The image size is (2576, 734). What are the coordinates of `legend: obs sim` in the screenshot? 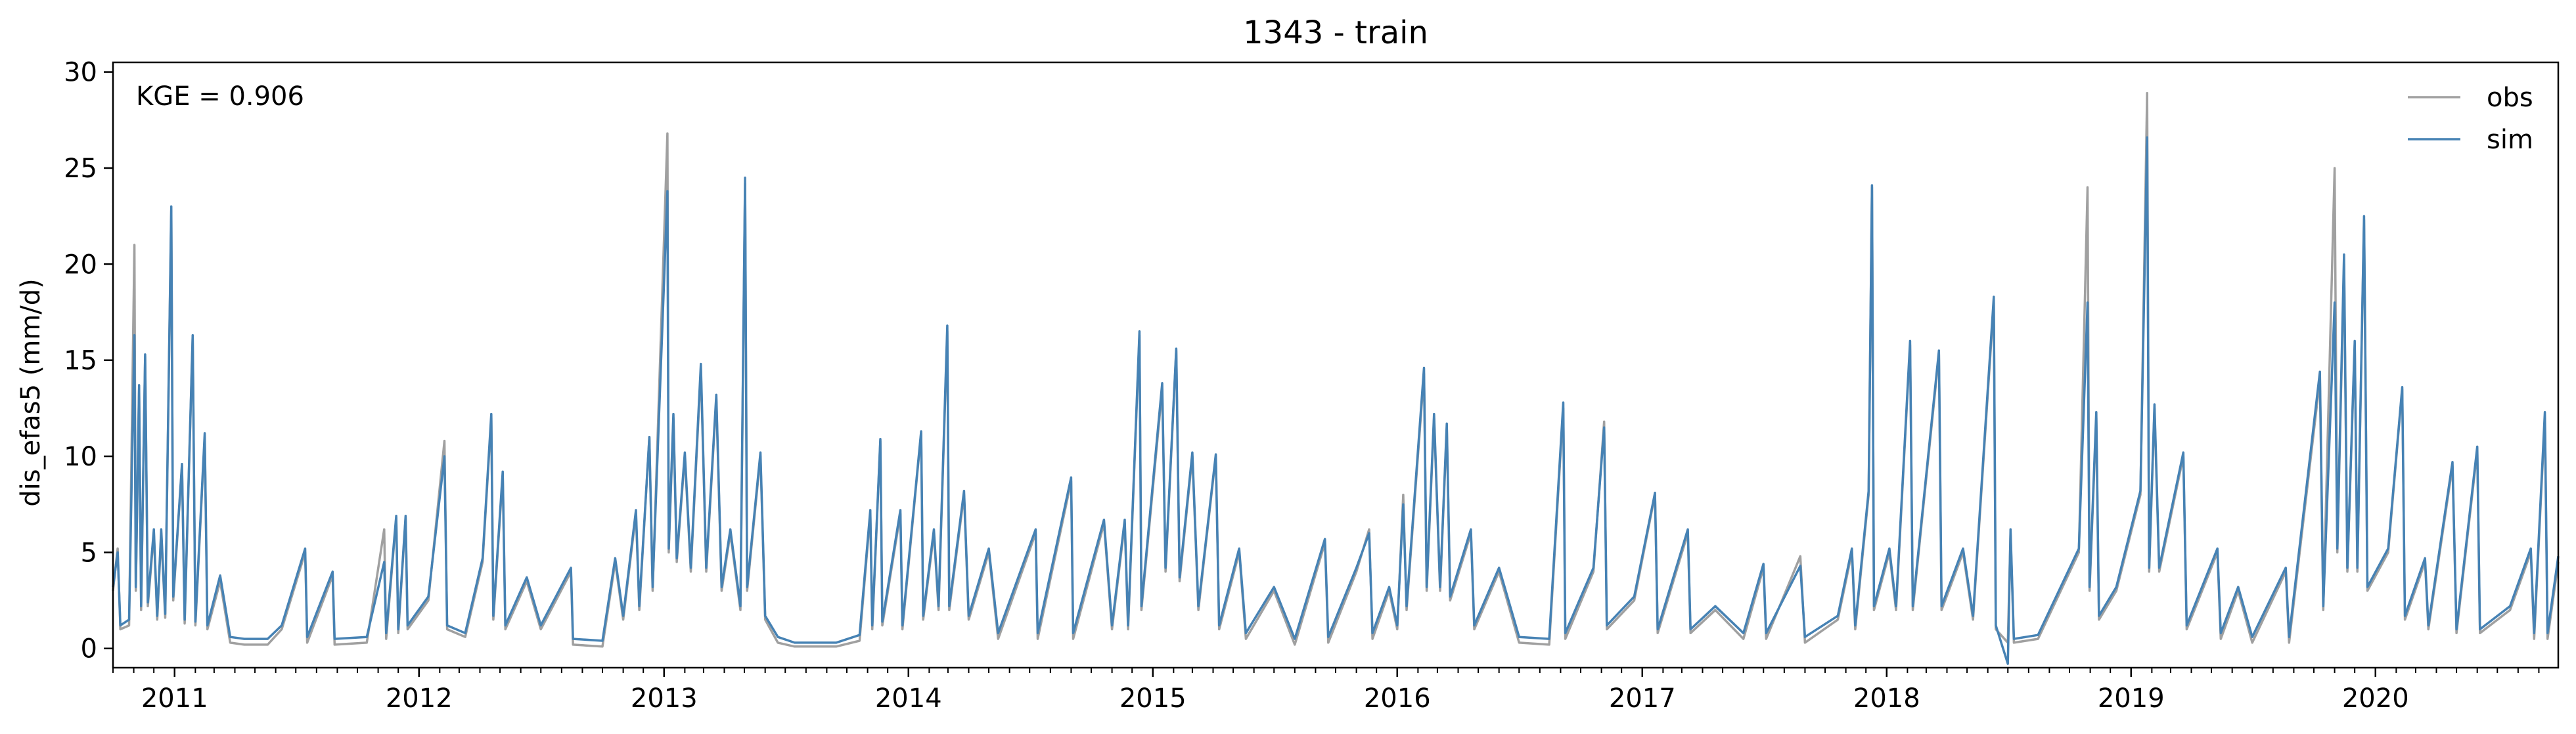 It's located at (2470, 119).